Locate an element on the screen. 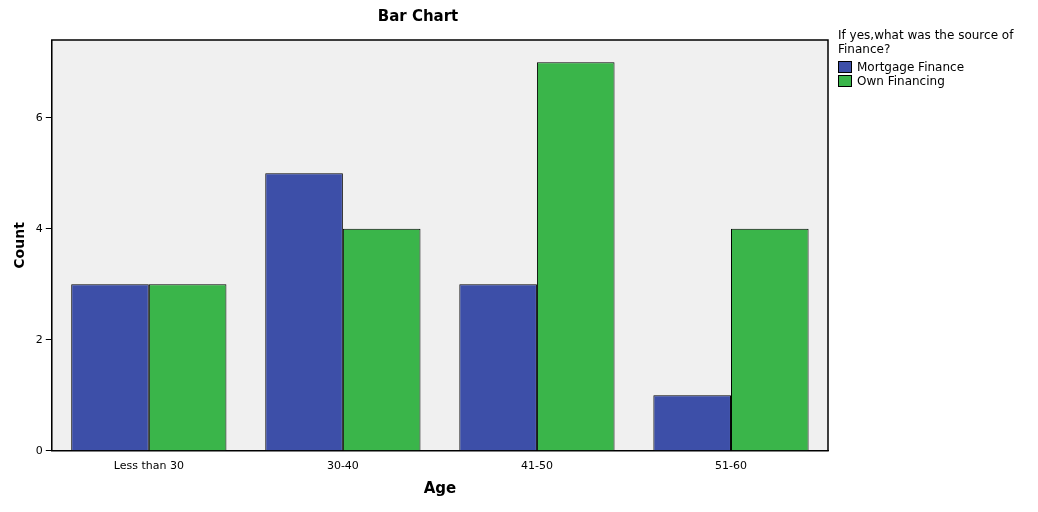 This screenshot has width=1038, height=512. x-tick-label: 41-50 is located at coordinates (536, 466).